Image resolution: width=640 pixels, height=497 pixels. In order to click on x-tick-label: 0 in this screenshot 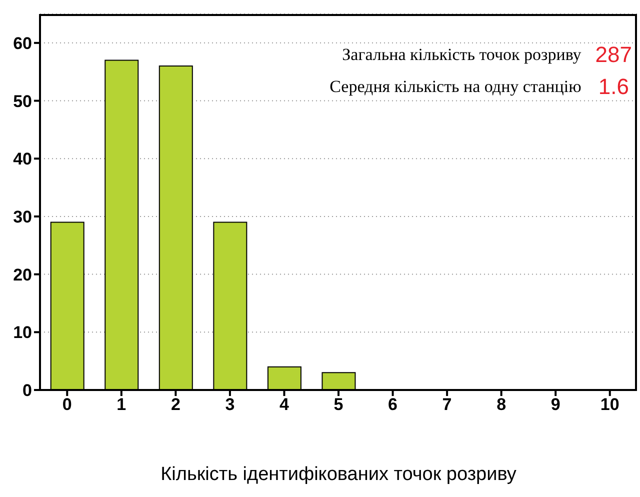, I will do `click(67, 404)`.